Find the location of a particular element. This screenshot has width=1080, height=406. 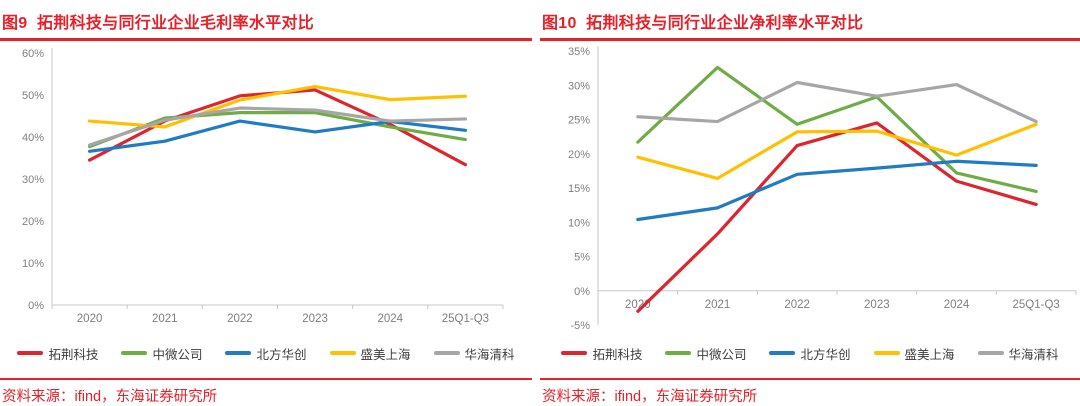

chart-title-net-margin: 图10 拓荆科技与同行业企业净利率水平对比 is located at coordinates (810, 20).